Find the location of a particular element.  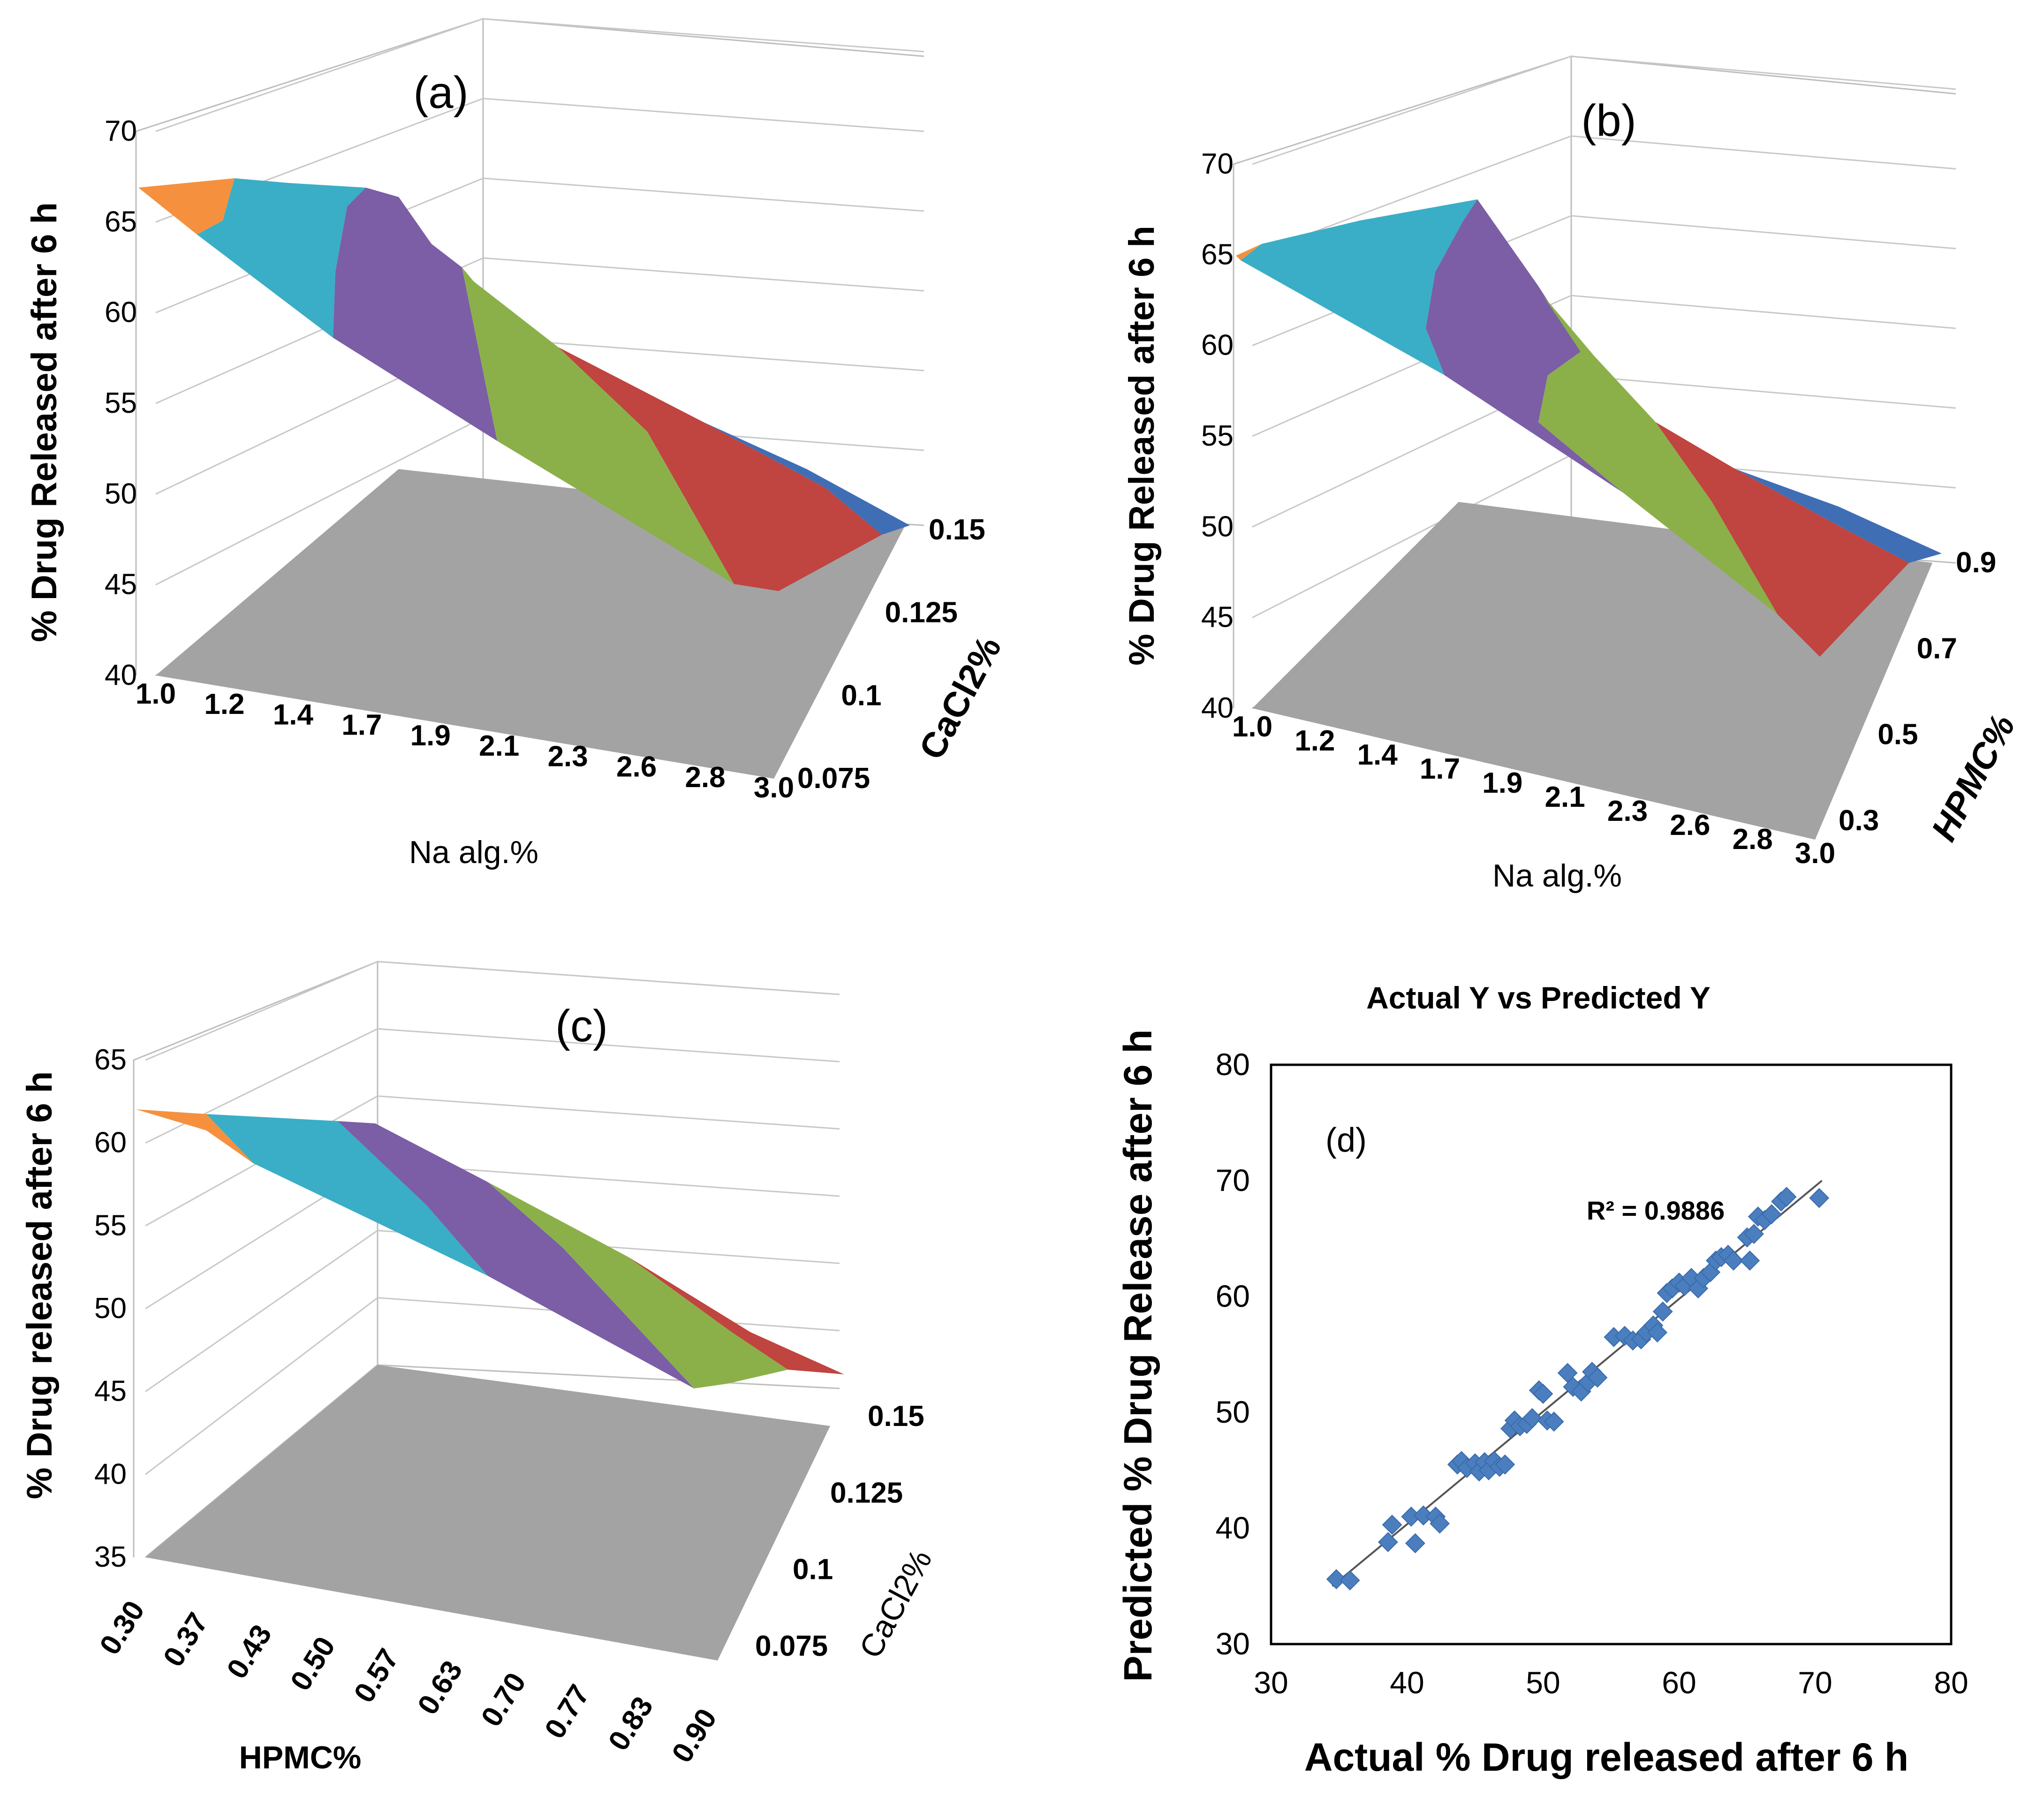

x-axis-label-b: Na alg.% is located at coordinates (1557, 876).